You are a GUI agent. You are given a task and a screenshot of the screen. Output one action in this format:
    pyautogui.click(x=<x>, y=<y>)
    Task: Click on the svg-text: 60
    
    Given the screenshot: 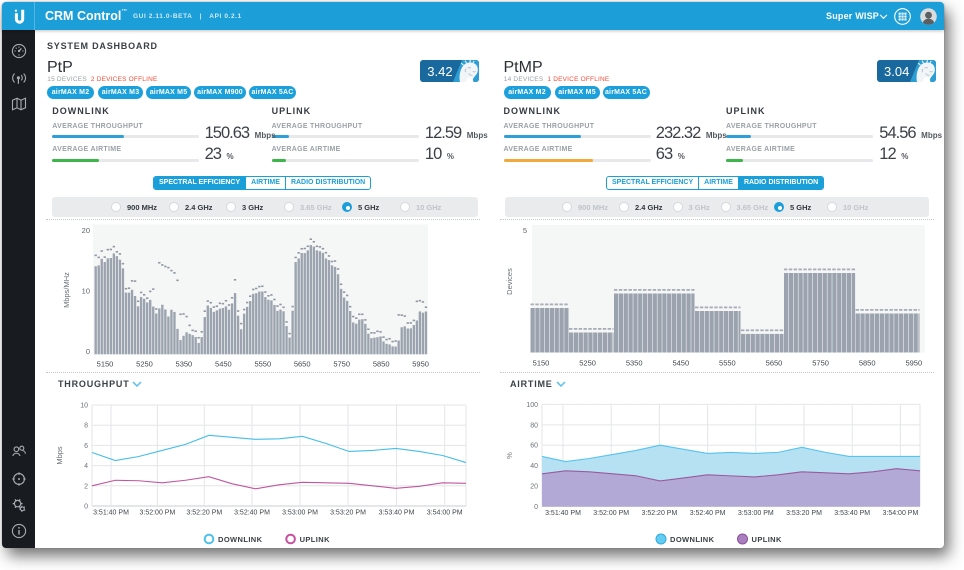 What is the action you would take?
    pyautogui.click(x=534, y=446)
    